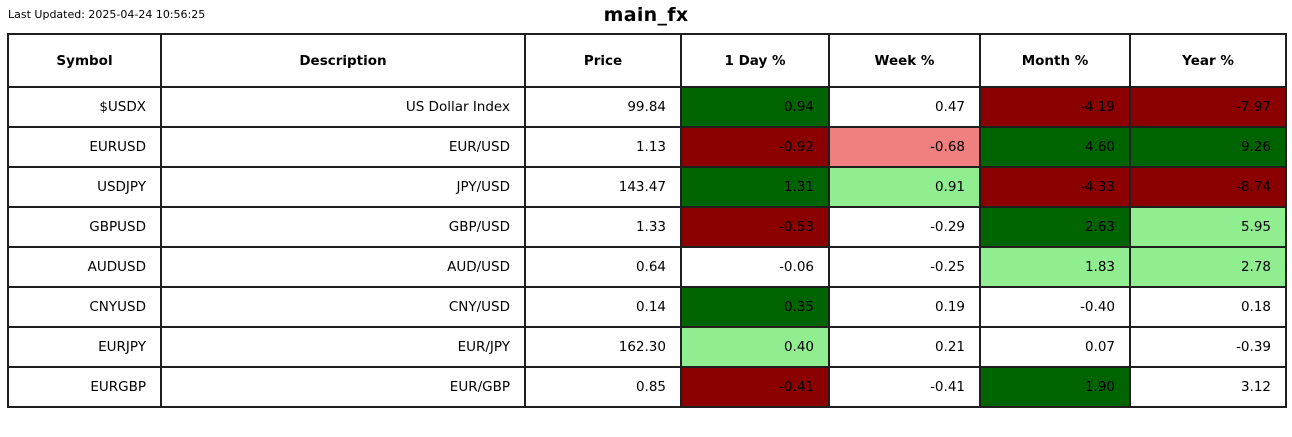 This screenshot has height=437, width=1292. I want to click on day-pct-cell: -0.92, so click(755, 147).